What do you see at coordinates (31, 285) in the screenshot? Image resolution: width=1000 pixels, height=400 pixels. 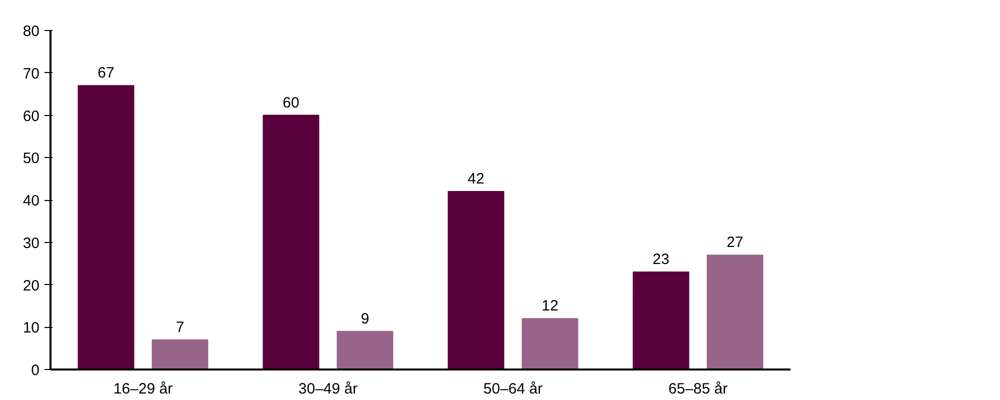 I see `y-tick-label: 20` at bounding box center [31, 285].